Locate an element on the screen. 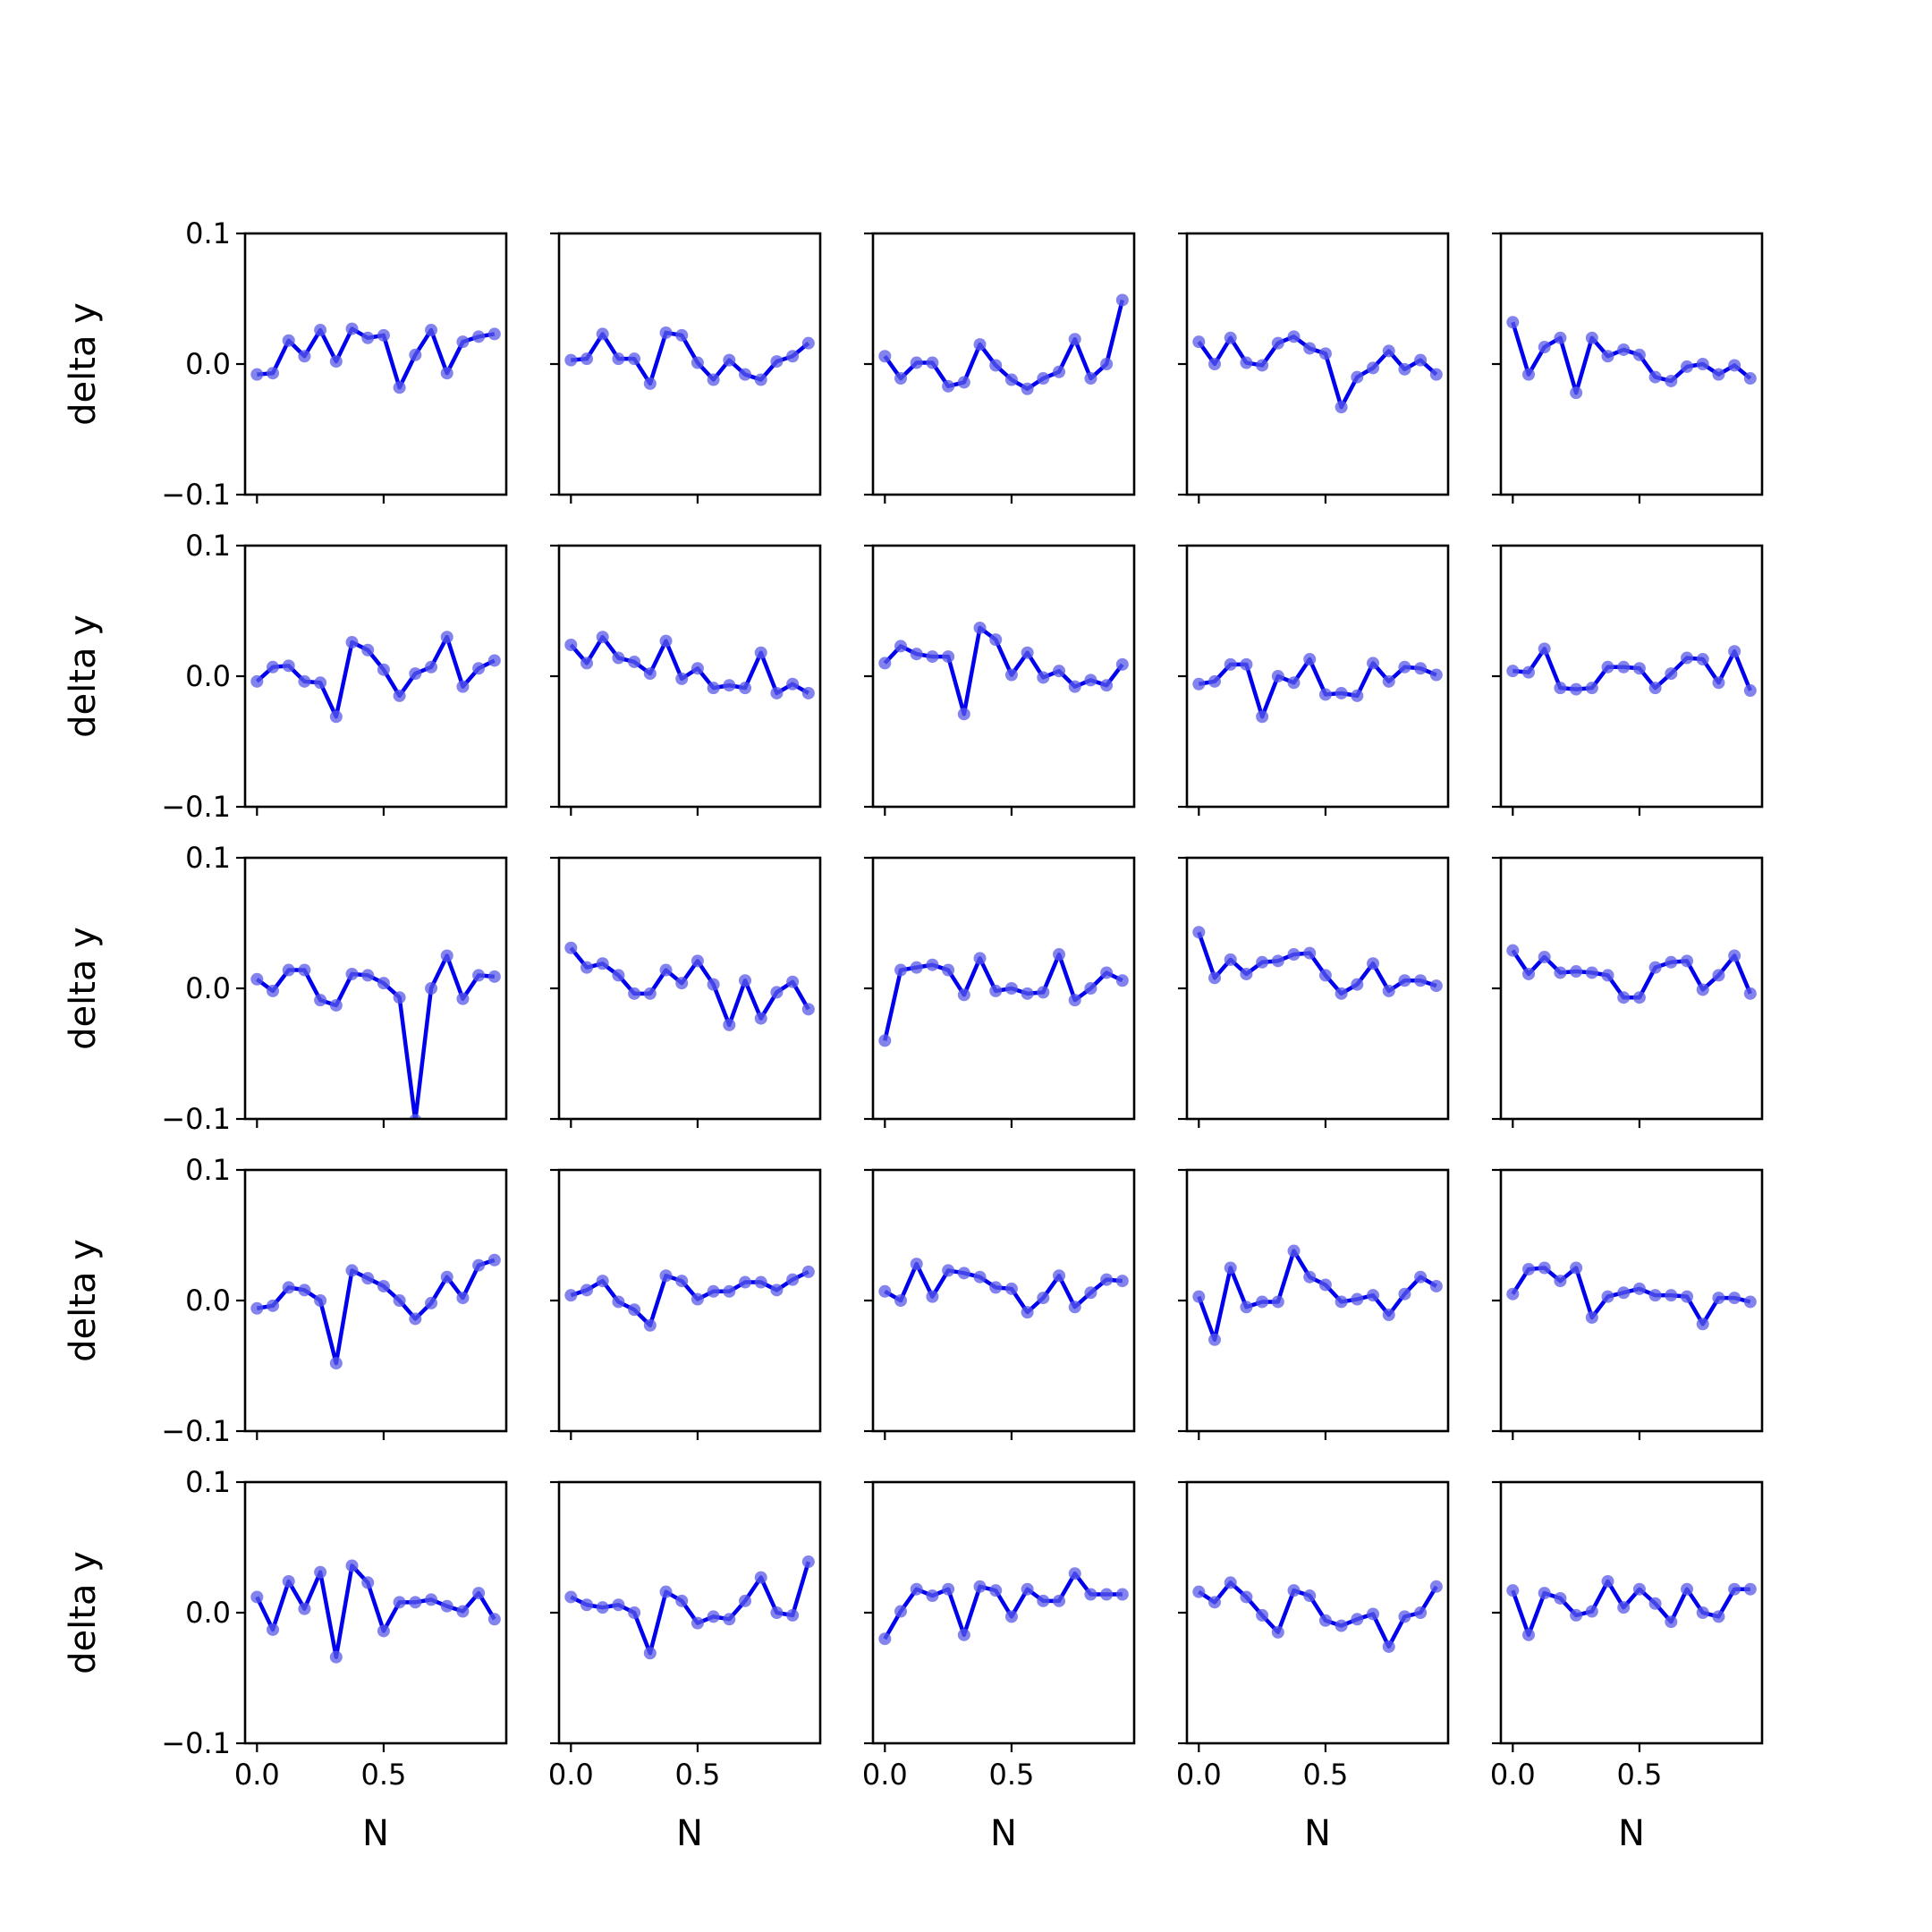 This screenshot has height=1932, width=1932. subplot-r5-c2: 0.0 0.5 N is located at coordinates (685, 1667).